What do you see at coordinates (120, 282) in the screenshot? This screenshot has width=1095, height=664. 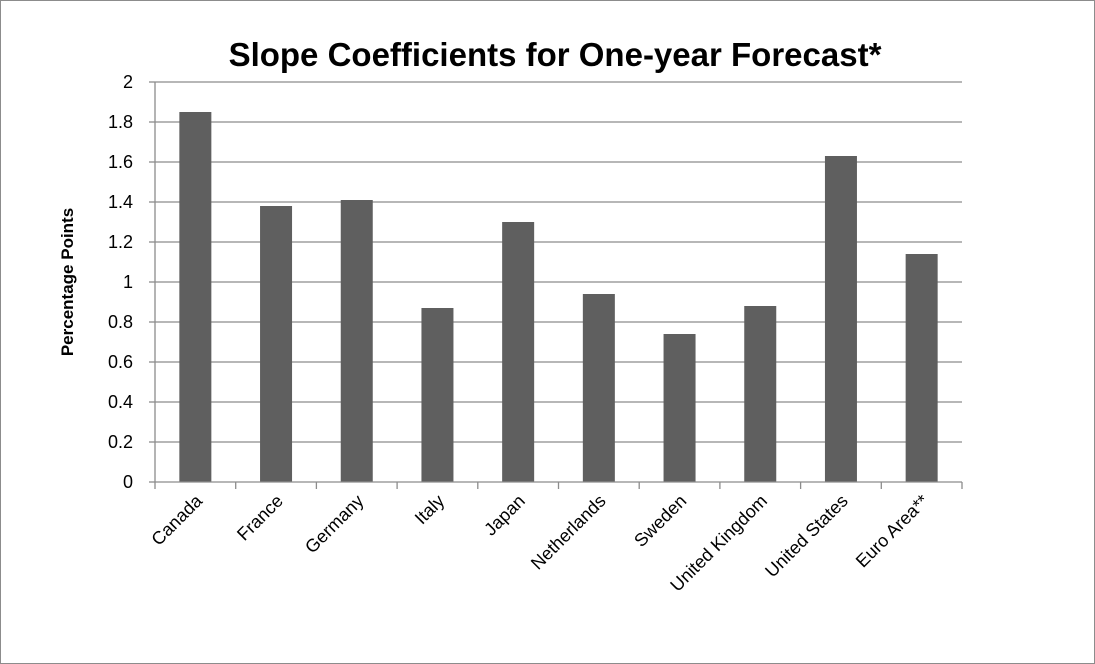 I see `y-tick-labels: 0 0.2 0.4 0.6 0.8 1 1.2 1.4 1.6 1.8 2` at bounding box center [120, 282].